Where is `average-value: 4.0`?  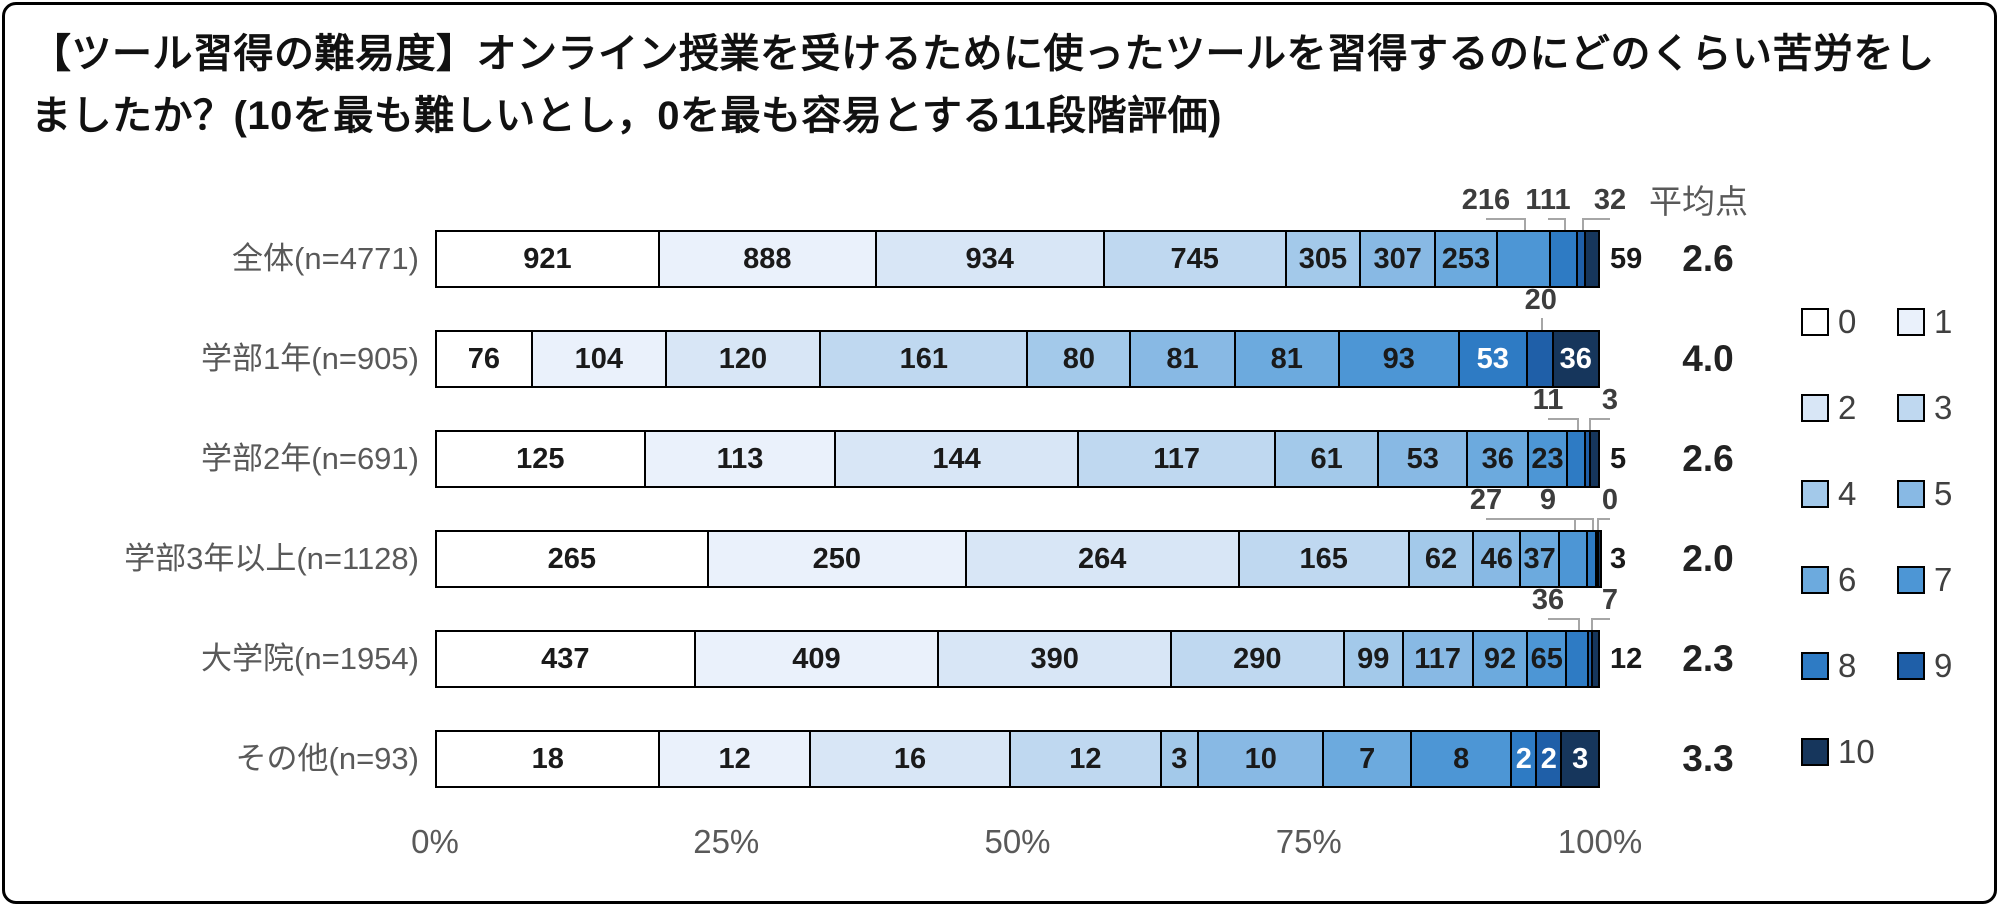 average-value: 4.0 is located at coordinates (1708, 358).